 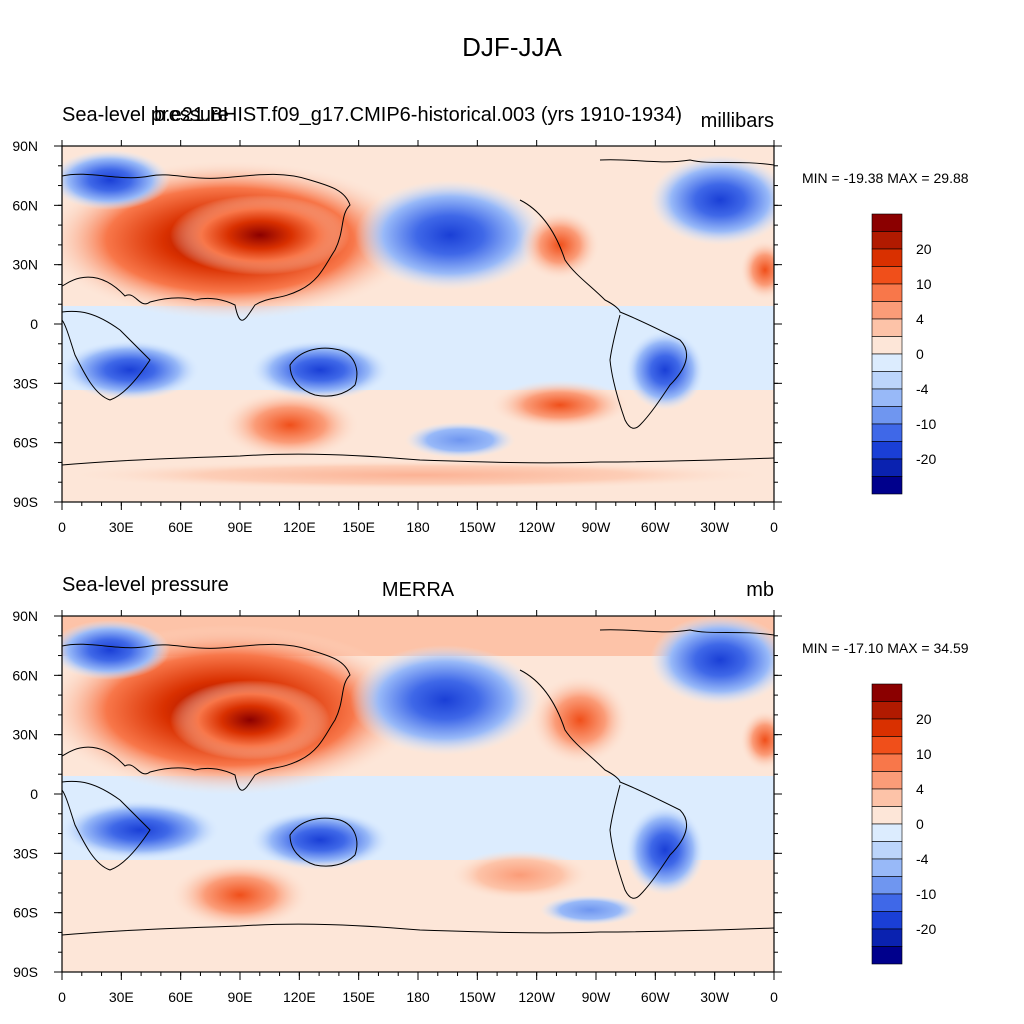 What do you see at coordinates (760, 590) in the screenshot?
I see `panel-units: mb` at bounding box center [760, 590].